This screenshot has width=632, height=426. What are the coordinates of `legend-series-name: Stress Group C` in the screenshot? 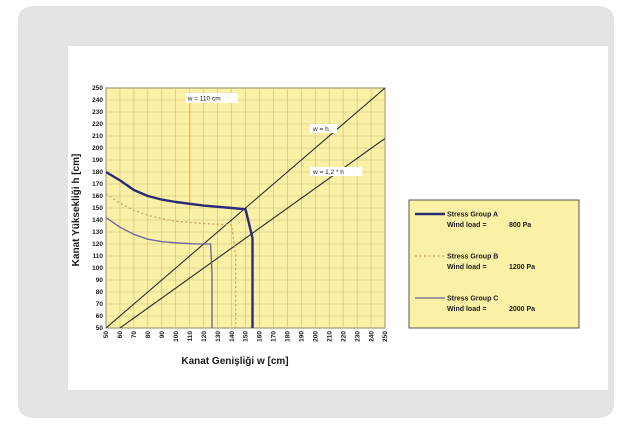 It's located at (472, 299).